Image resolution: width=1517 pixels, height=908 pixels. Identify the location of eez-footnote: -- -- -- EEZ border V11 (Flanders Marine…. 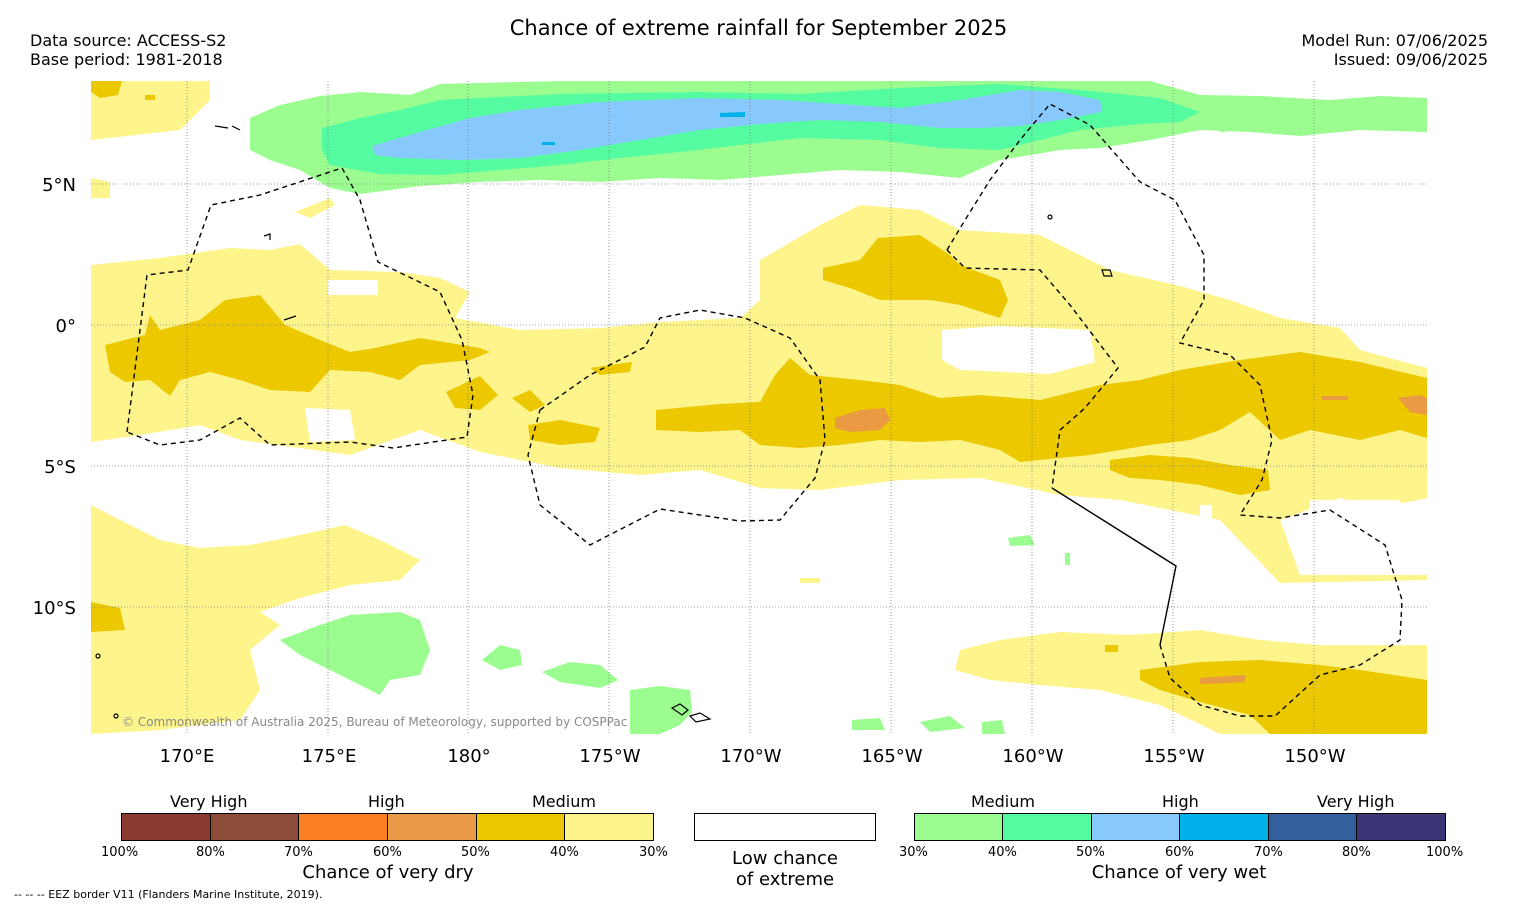
(168, 894).